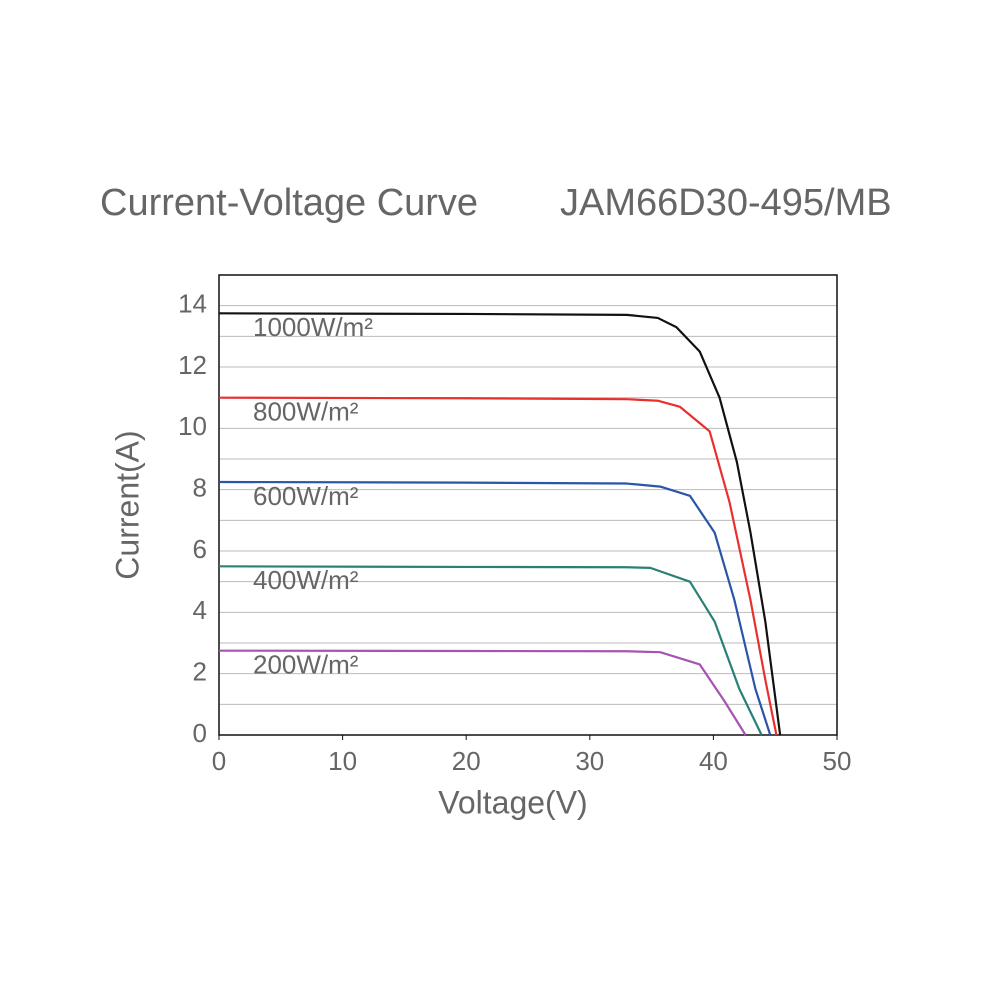  I want to click on y-tick-label: 14, so click(192, 304).